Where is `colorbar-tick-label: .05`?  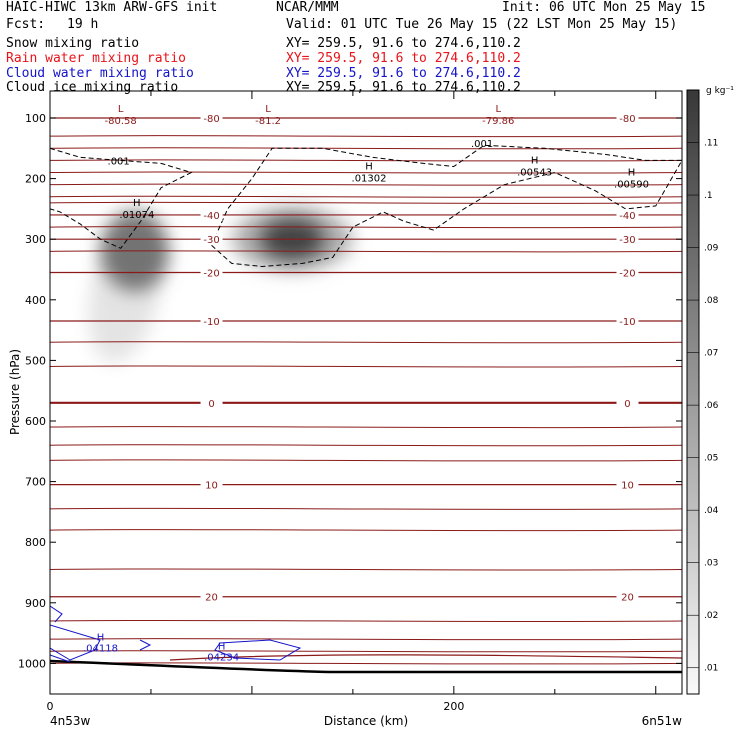 colorbar-tick-label: .05 is located at coordinates (711, 459).